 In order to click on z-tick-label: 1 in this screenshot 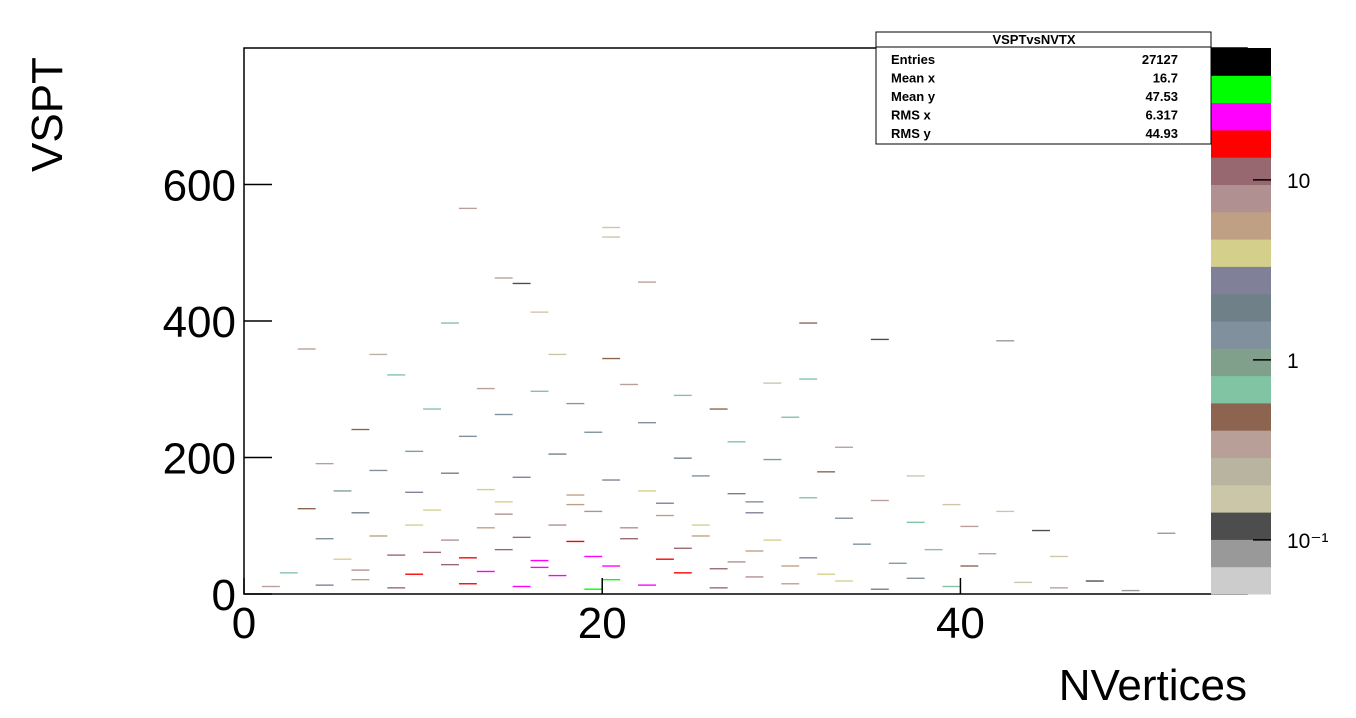, I will do `click(1293, 361)`.